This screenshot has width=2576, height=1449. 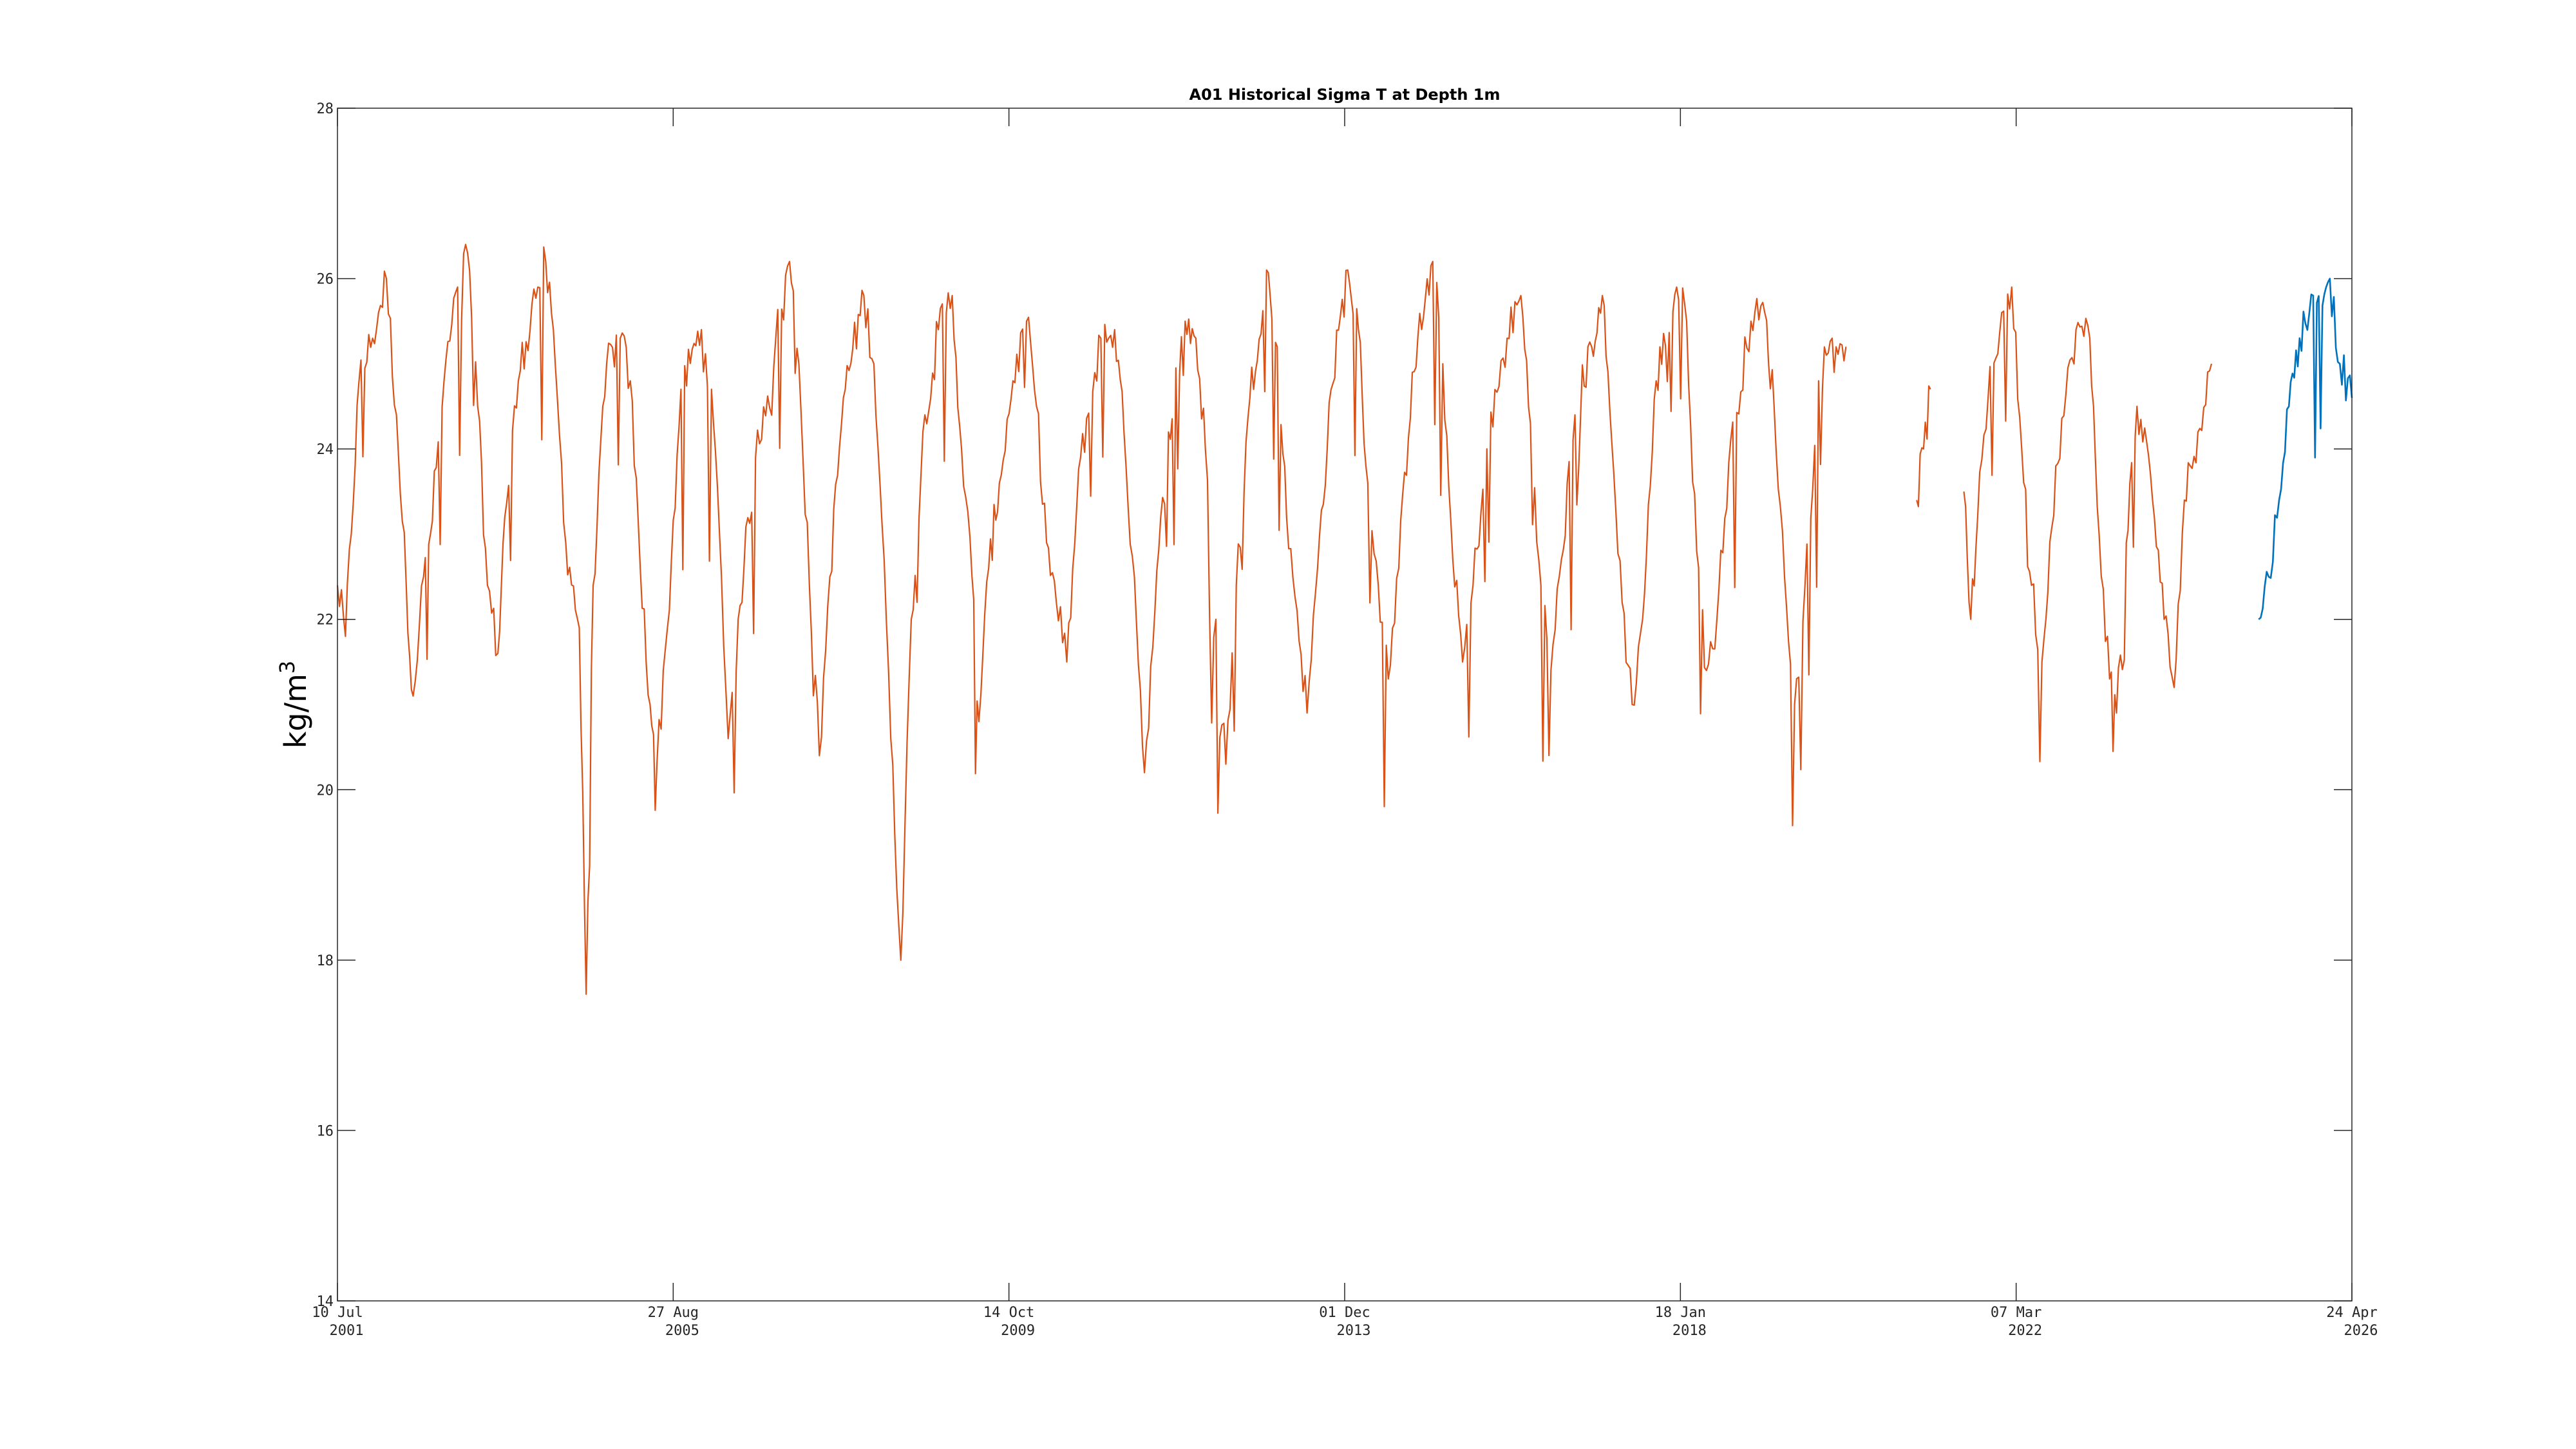 I want to click on y-tick-label-16: 16, so click(x=326, y=1131).